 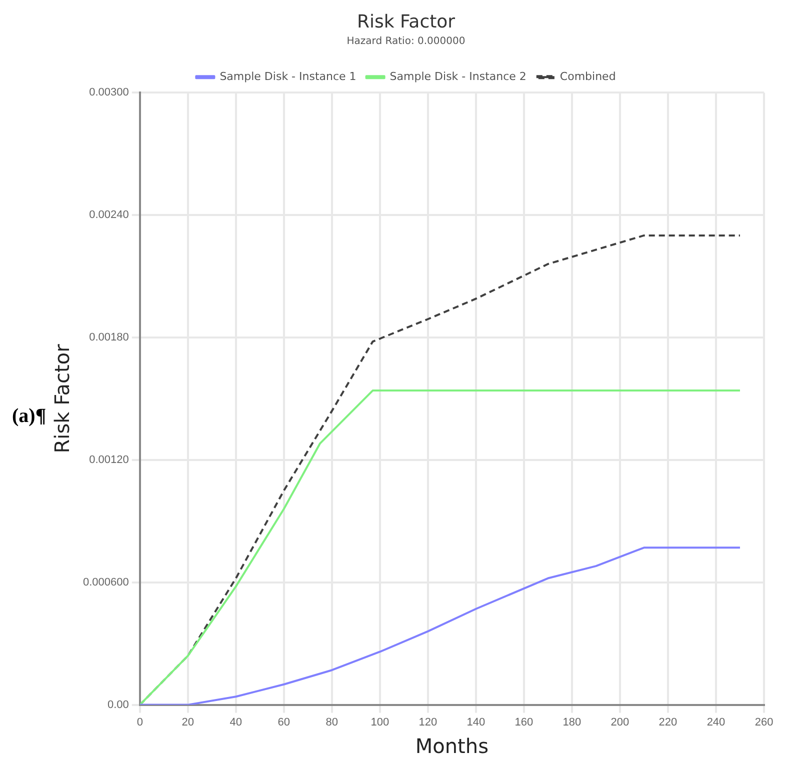 What do you see at coordinates (572, 722) in the screenshot?
I see `x-tick-label: 180` at bounding box center [572, 722].